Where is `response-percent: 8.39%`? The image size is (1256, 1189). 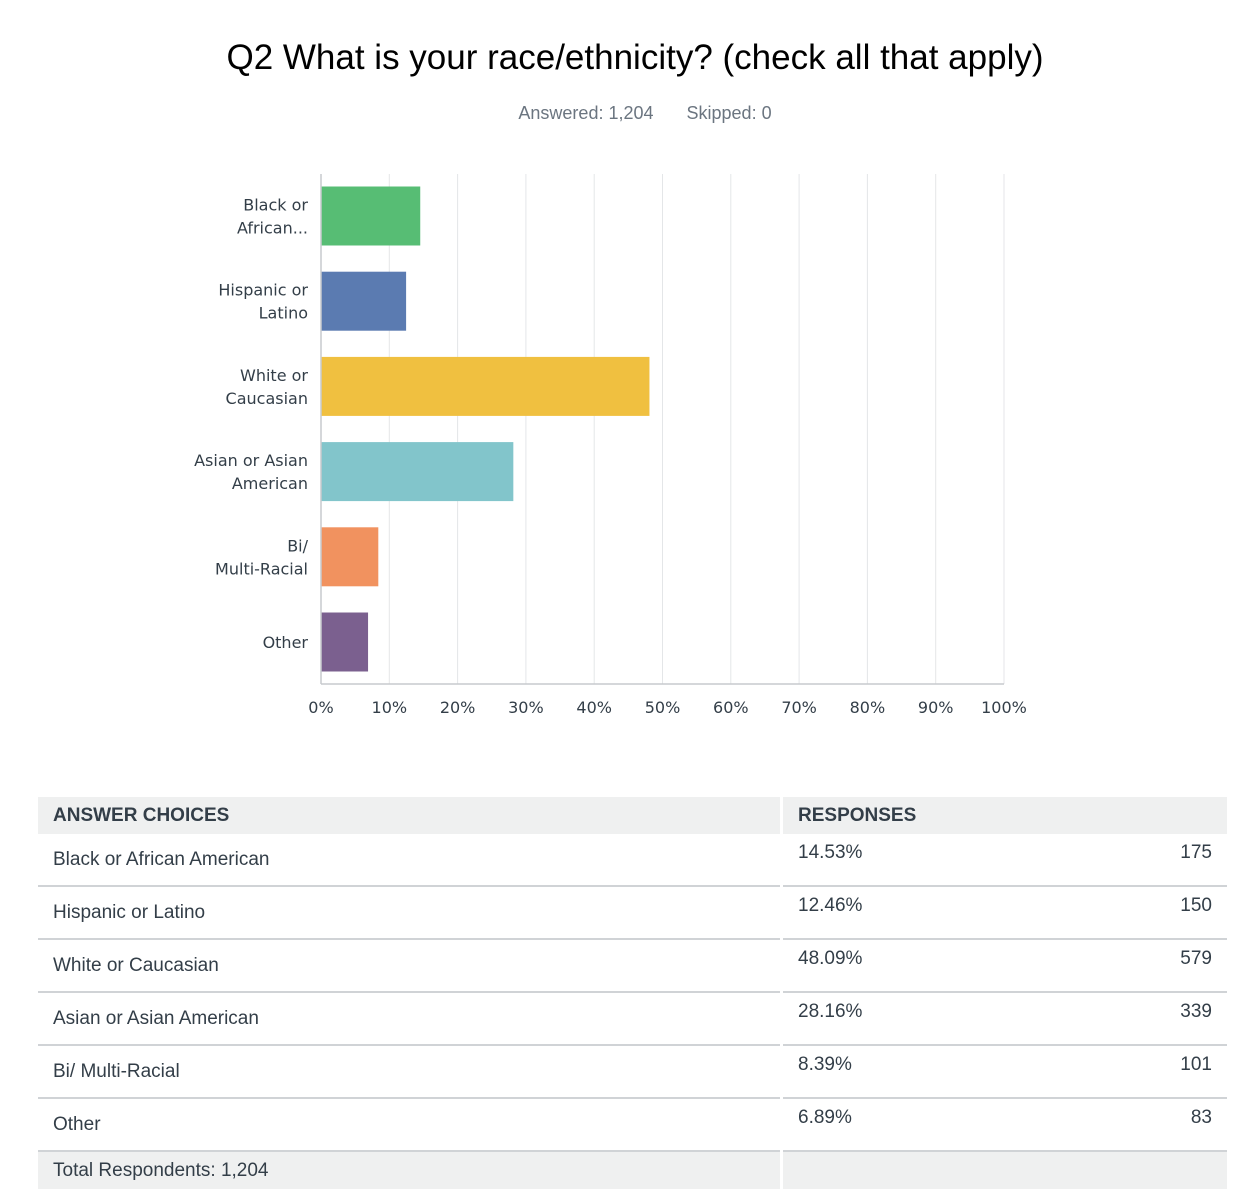 response-percent: 8.39% is located at coordinates (907, 1072).